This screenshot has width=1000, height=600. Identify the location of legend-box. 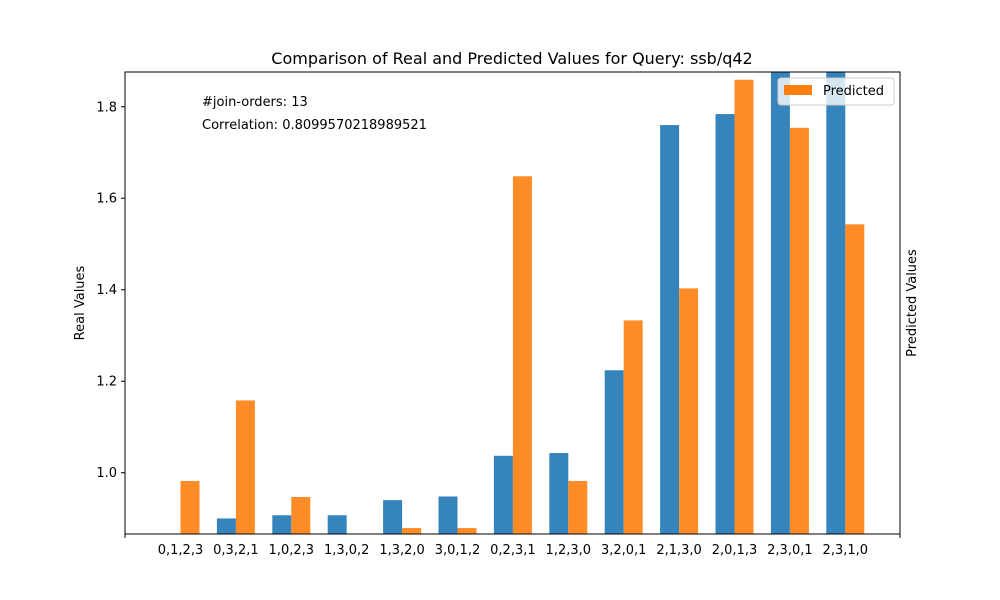
(836, 91).